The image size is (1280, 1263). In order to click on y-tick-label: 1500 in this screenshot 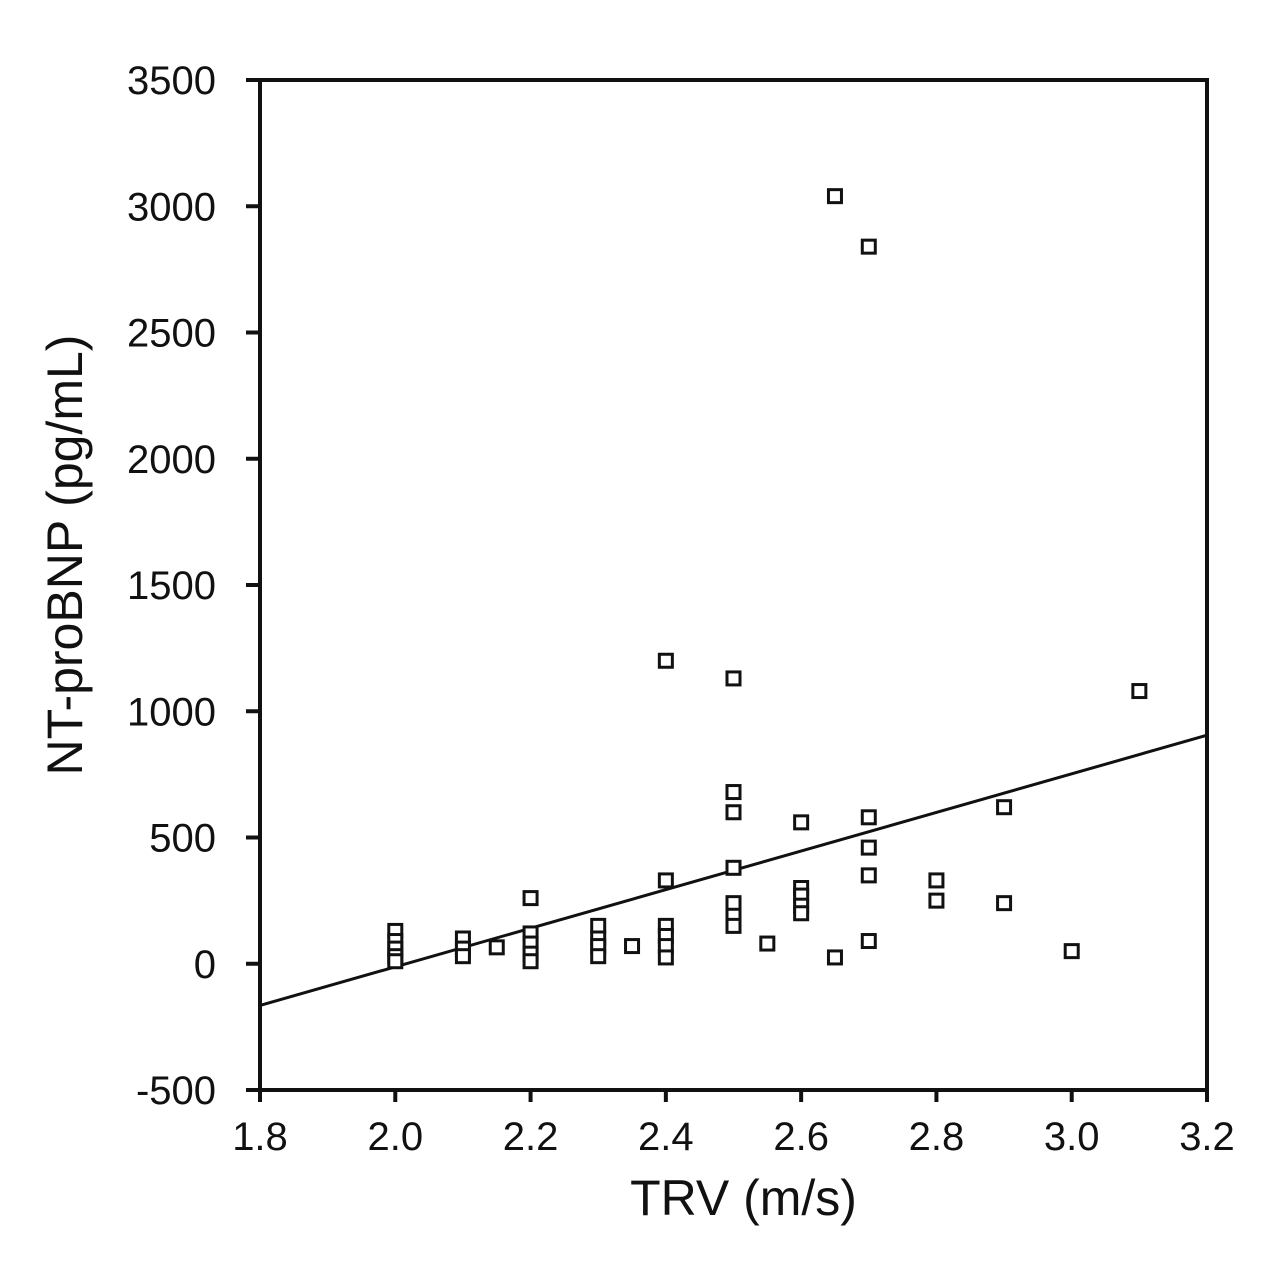, I will do `click(171, 586)`.